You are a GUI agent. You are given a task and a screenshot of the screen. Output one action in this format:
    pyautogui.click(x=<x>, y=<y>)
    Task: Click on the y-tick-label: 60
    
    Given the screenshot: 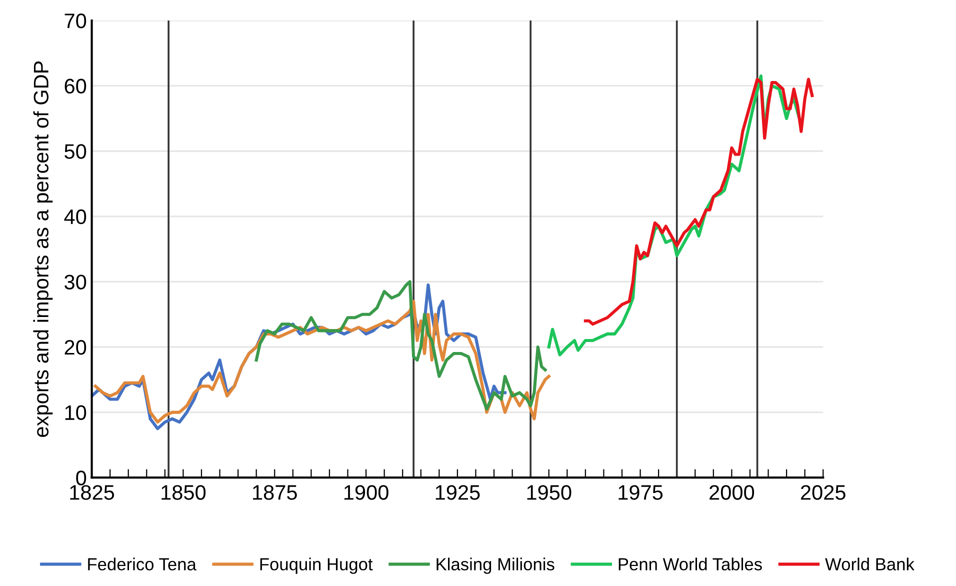 What is the action you would take?
    pyautogui.click(x=75, y=86)
    